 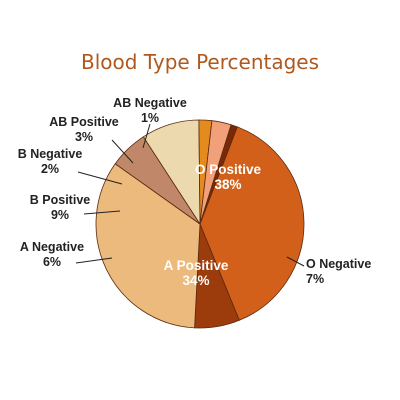 I want to click on leader-line-ab-positive, so click(x=122, y=151).